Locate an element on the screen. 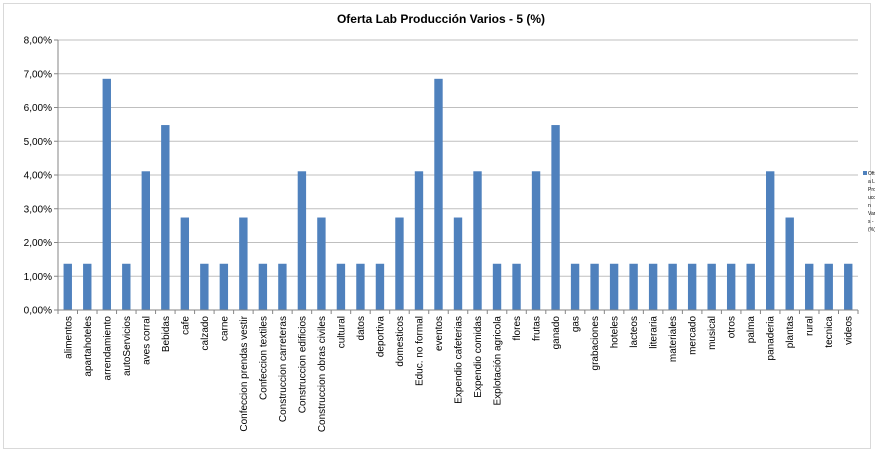 This screenshot has height=452, width=875. y-tick-label: 0,00% is located at coordinates (38, 311).